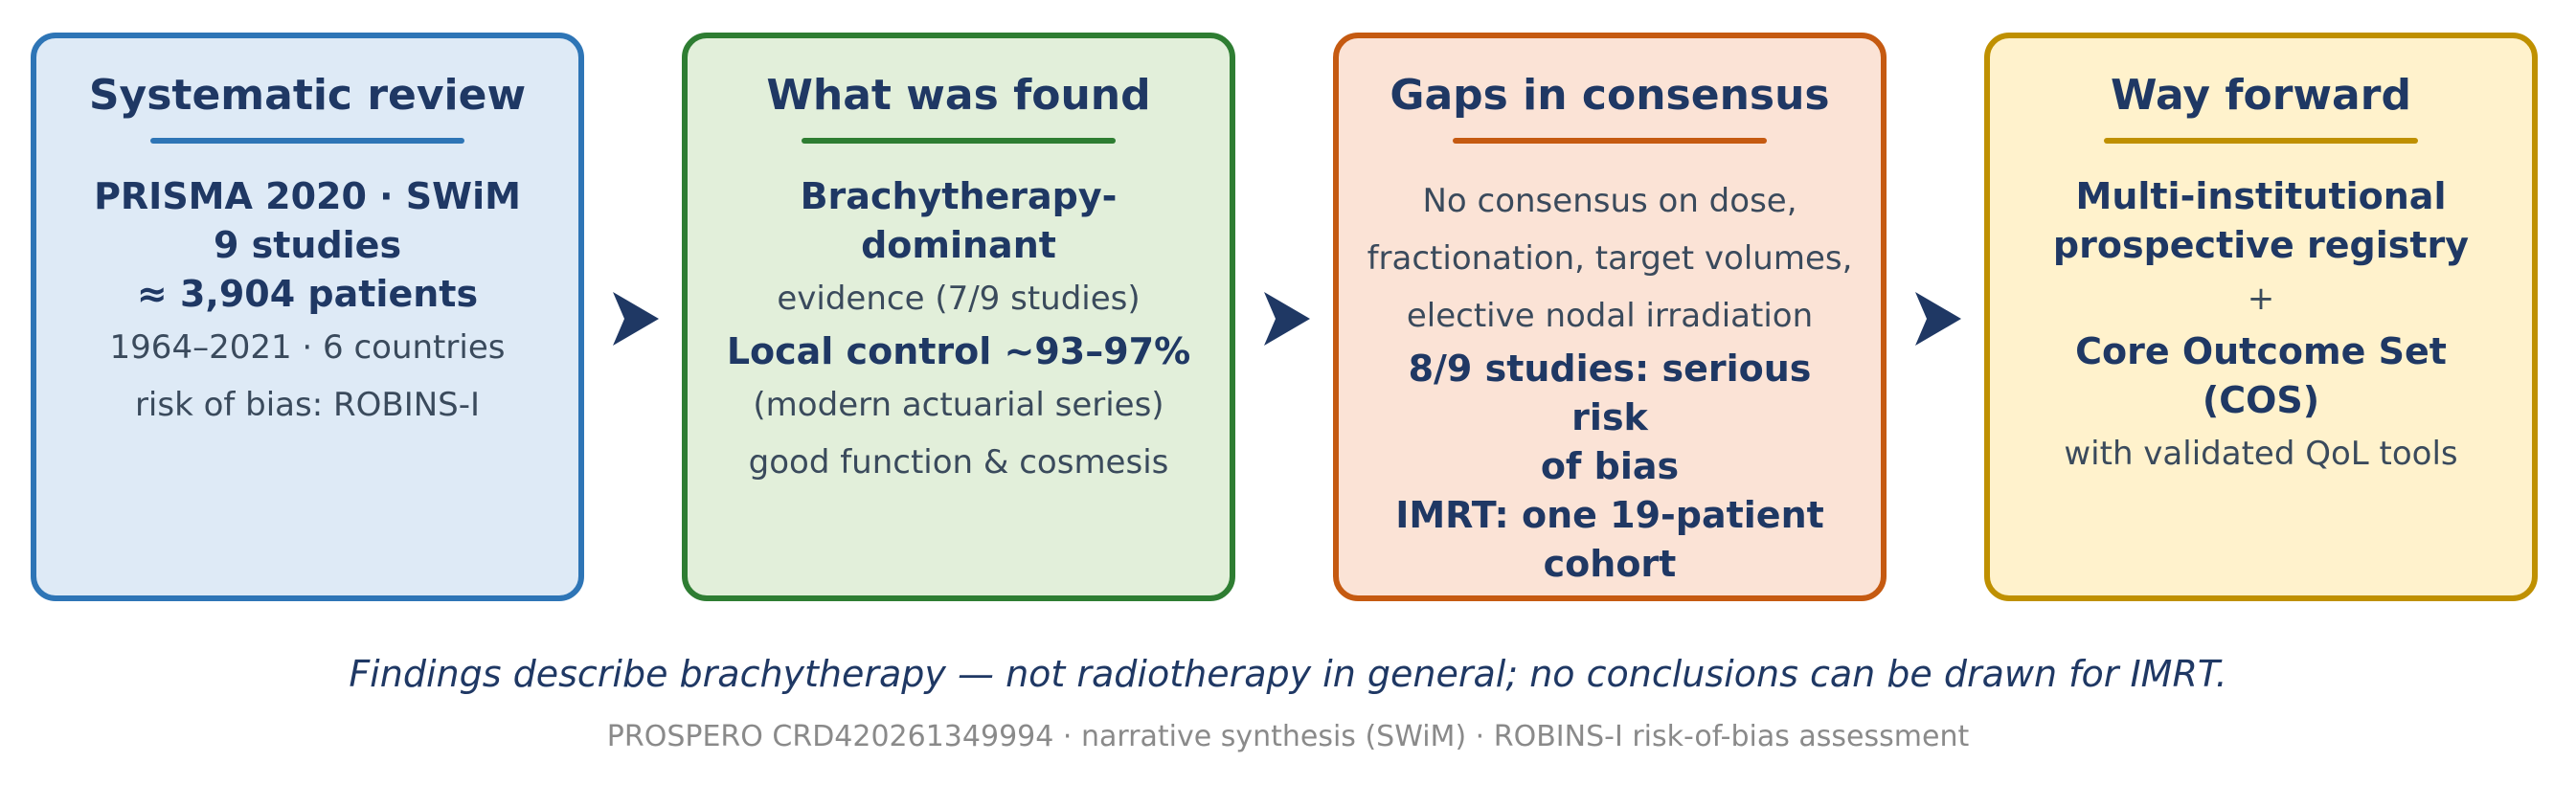  I want to click on panel-line: evidence (7/9 studies), so click(959, 299).